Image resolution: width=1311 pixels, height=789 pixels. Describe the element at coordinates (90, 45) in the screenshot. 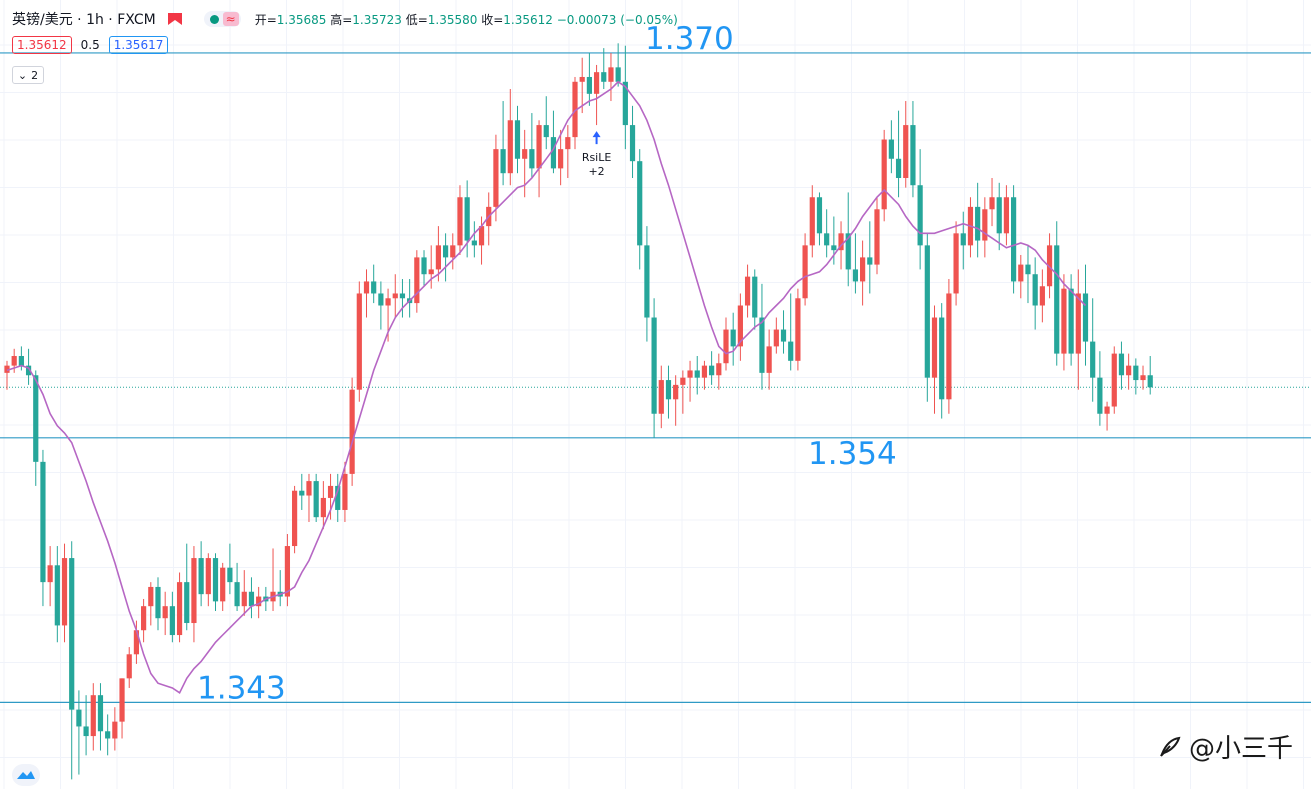

I see `spread-value: 0.5` at that location.